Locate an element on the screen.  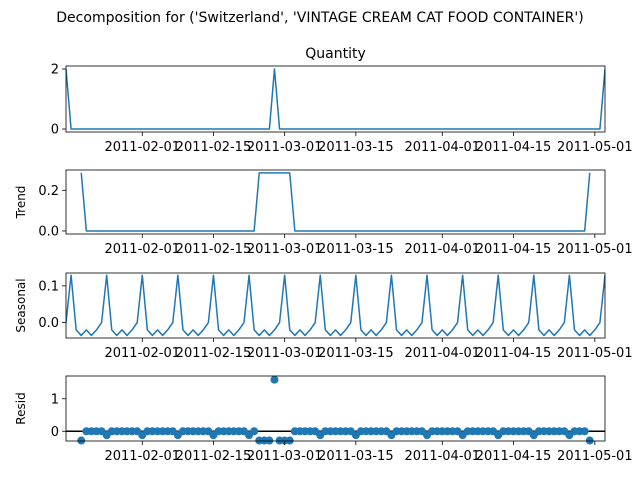
observed-series-line is located at coordinates (335, 99).